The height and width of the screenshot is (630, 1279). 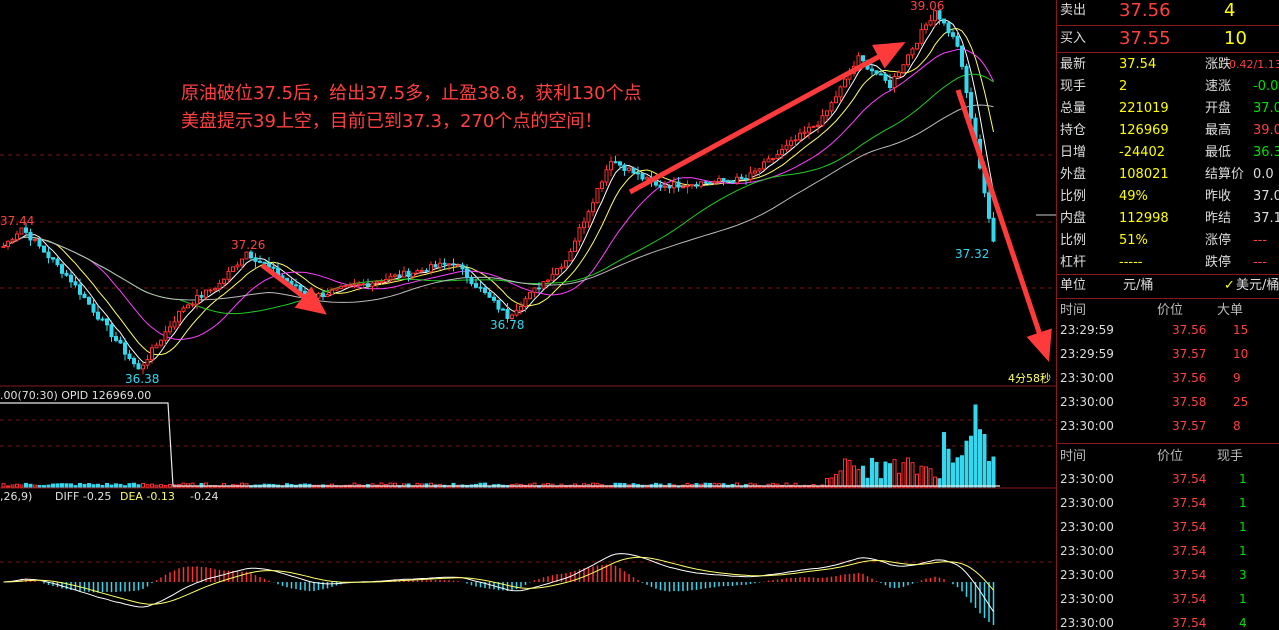 What do you see at coordinates (1168, 330) in the screenshot?
I see `big-order-row: 23:29:59 37.56 15` at bounding box center [1168, 330].